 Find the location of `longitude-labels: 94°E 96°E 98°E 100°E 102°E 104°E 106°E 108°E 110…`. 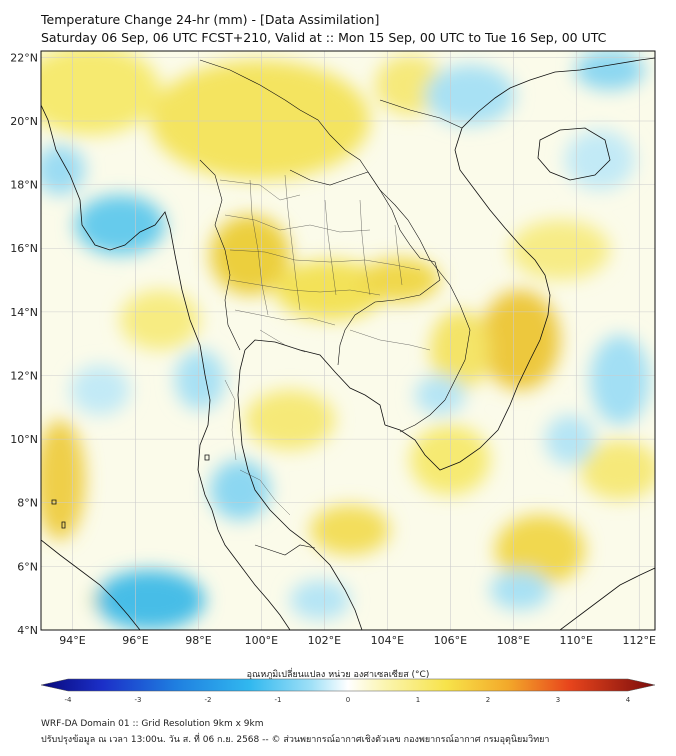

longitude-labels: 94°E 96°E 98°E 100°E 102°E 104°E 106°E 108°E 110… is located at coordinates (357, 640).